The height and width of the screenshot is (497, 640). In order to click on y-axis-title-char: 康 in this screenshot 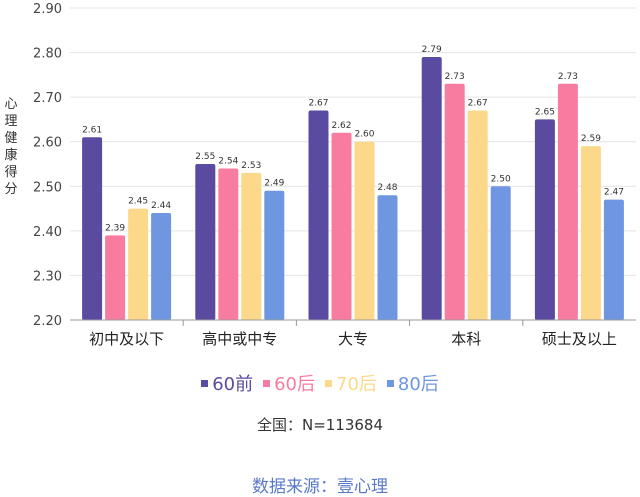, I will do `click(11, 155)`.